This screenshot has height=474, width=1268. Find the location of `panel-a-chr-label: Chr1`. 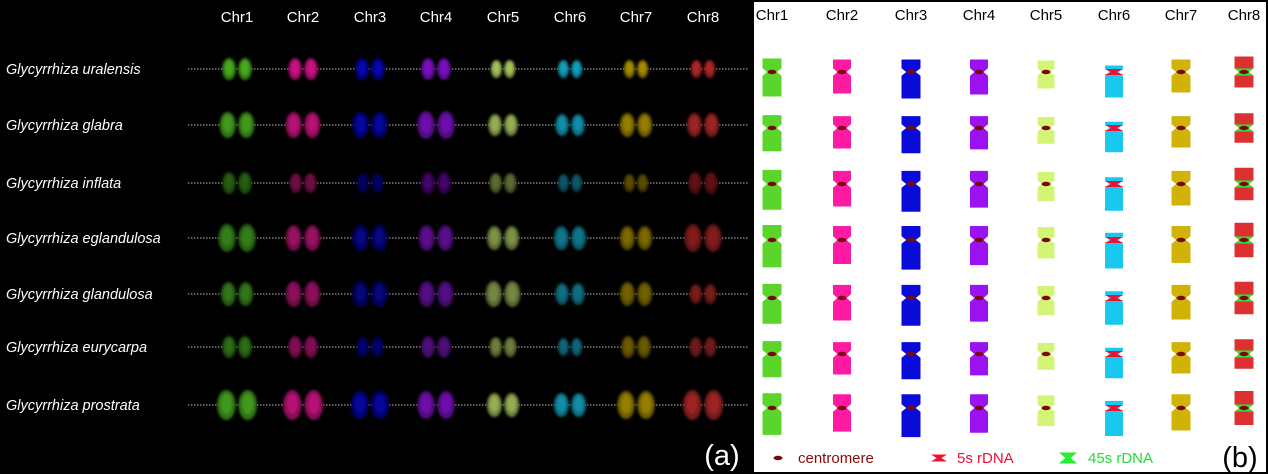

panel-a-chr-label: Chr1 is located at coordinates (237, 17).